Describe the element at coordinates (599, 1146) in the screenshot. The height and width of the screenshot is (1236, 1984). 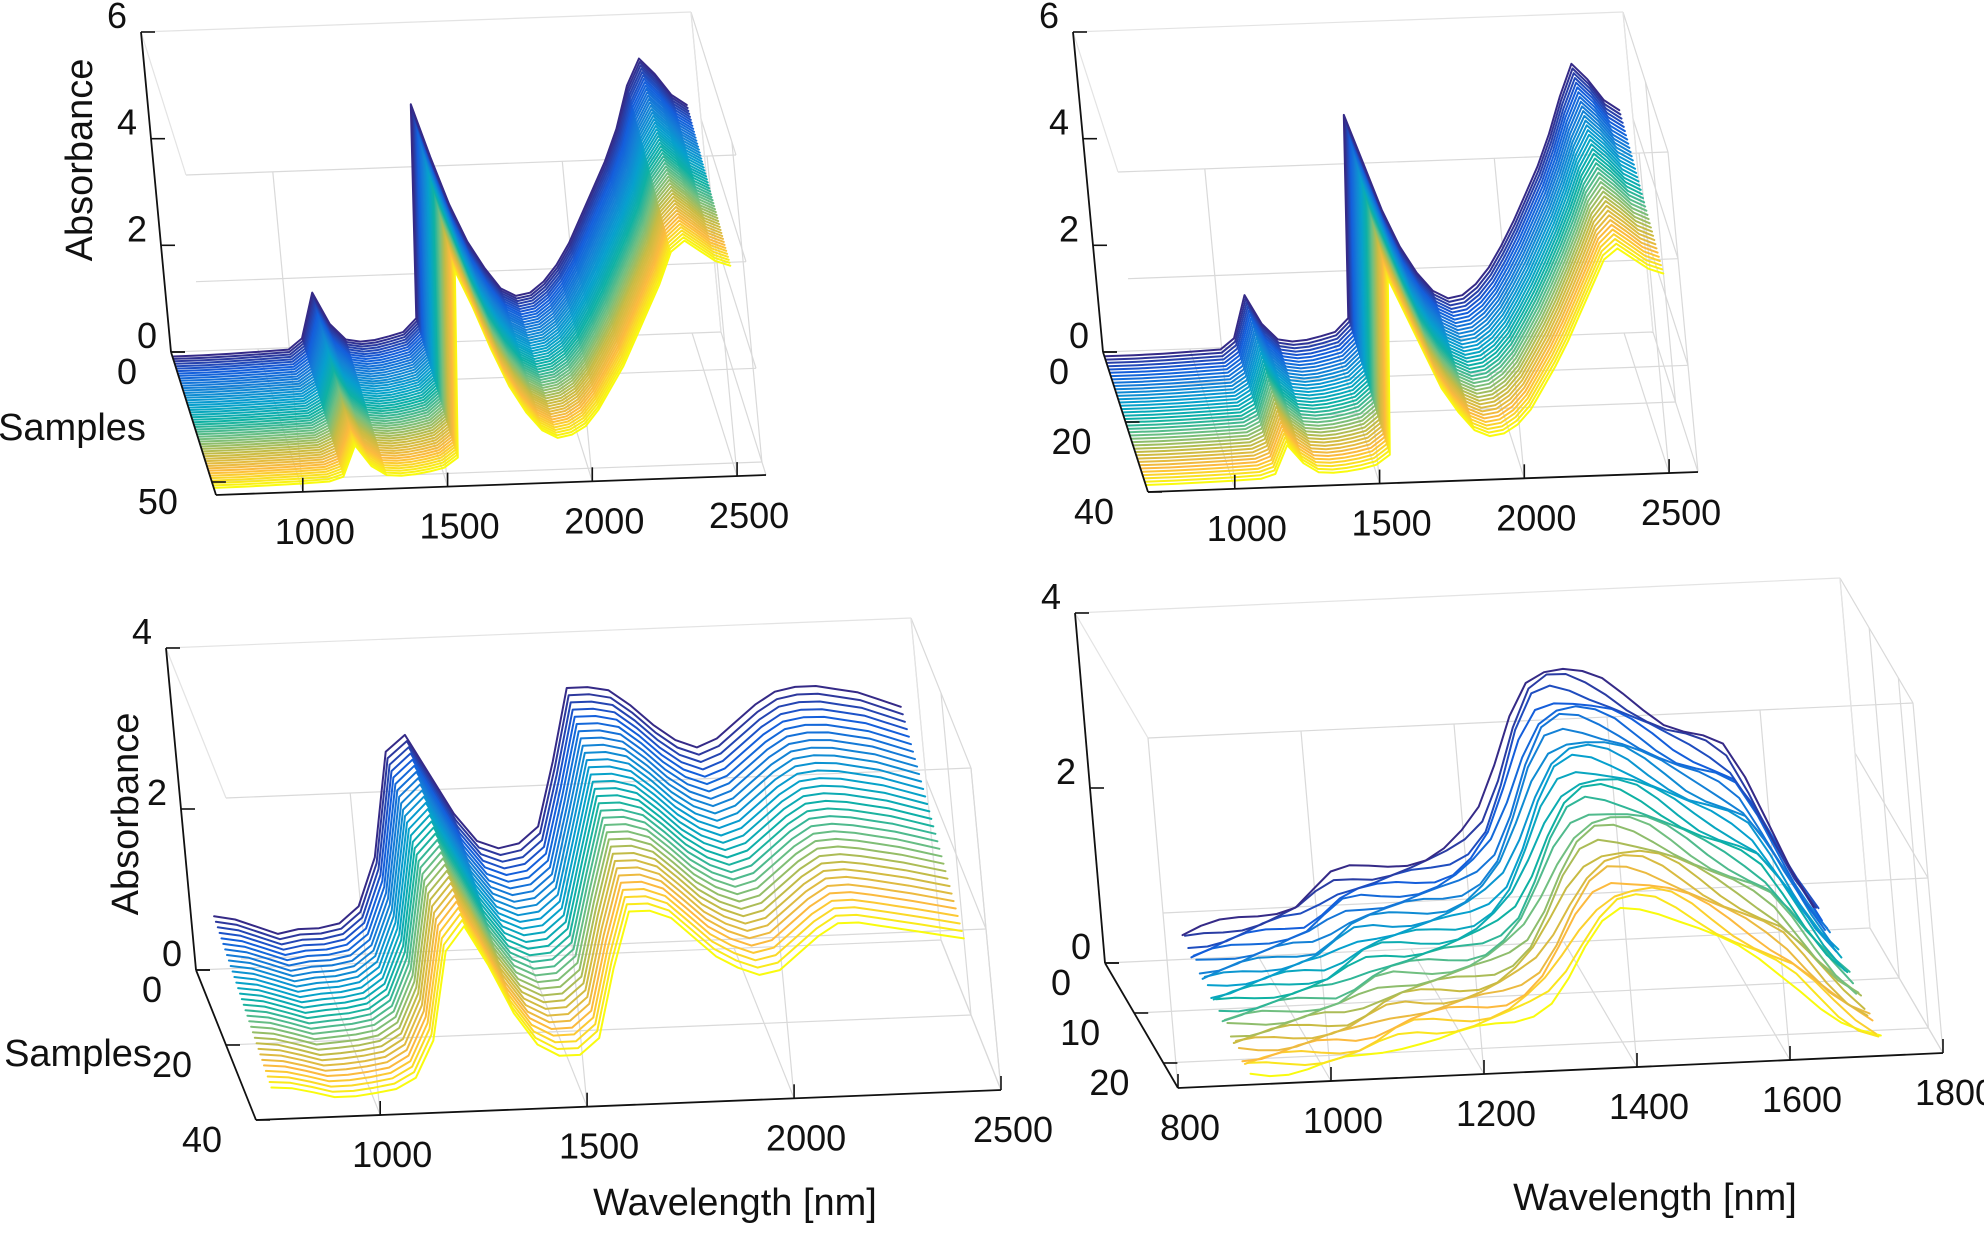
I see `x-tick-label: 1500` at that location.